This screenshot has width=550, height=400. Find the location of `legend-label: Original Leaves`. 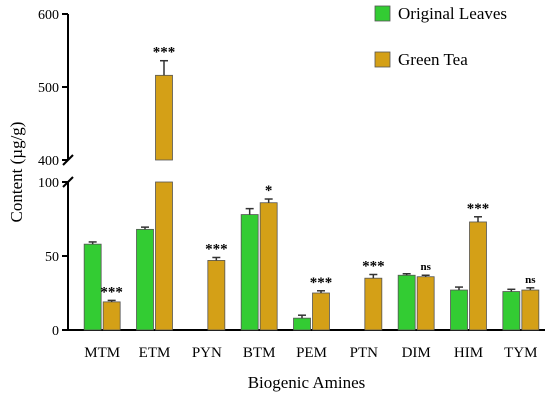

legend-label: Original Leaves is located at coordinates (452, 13).